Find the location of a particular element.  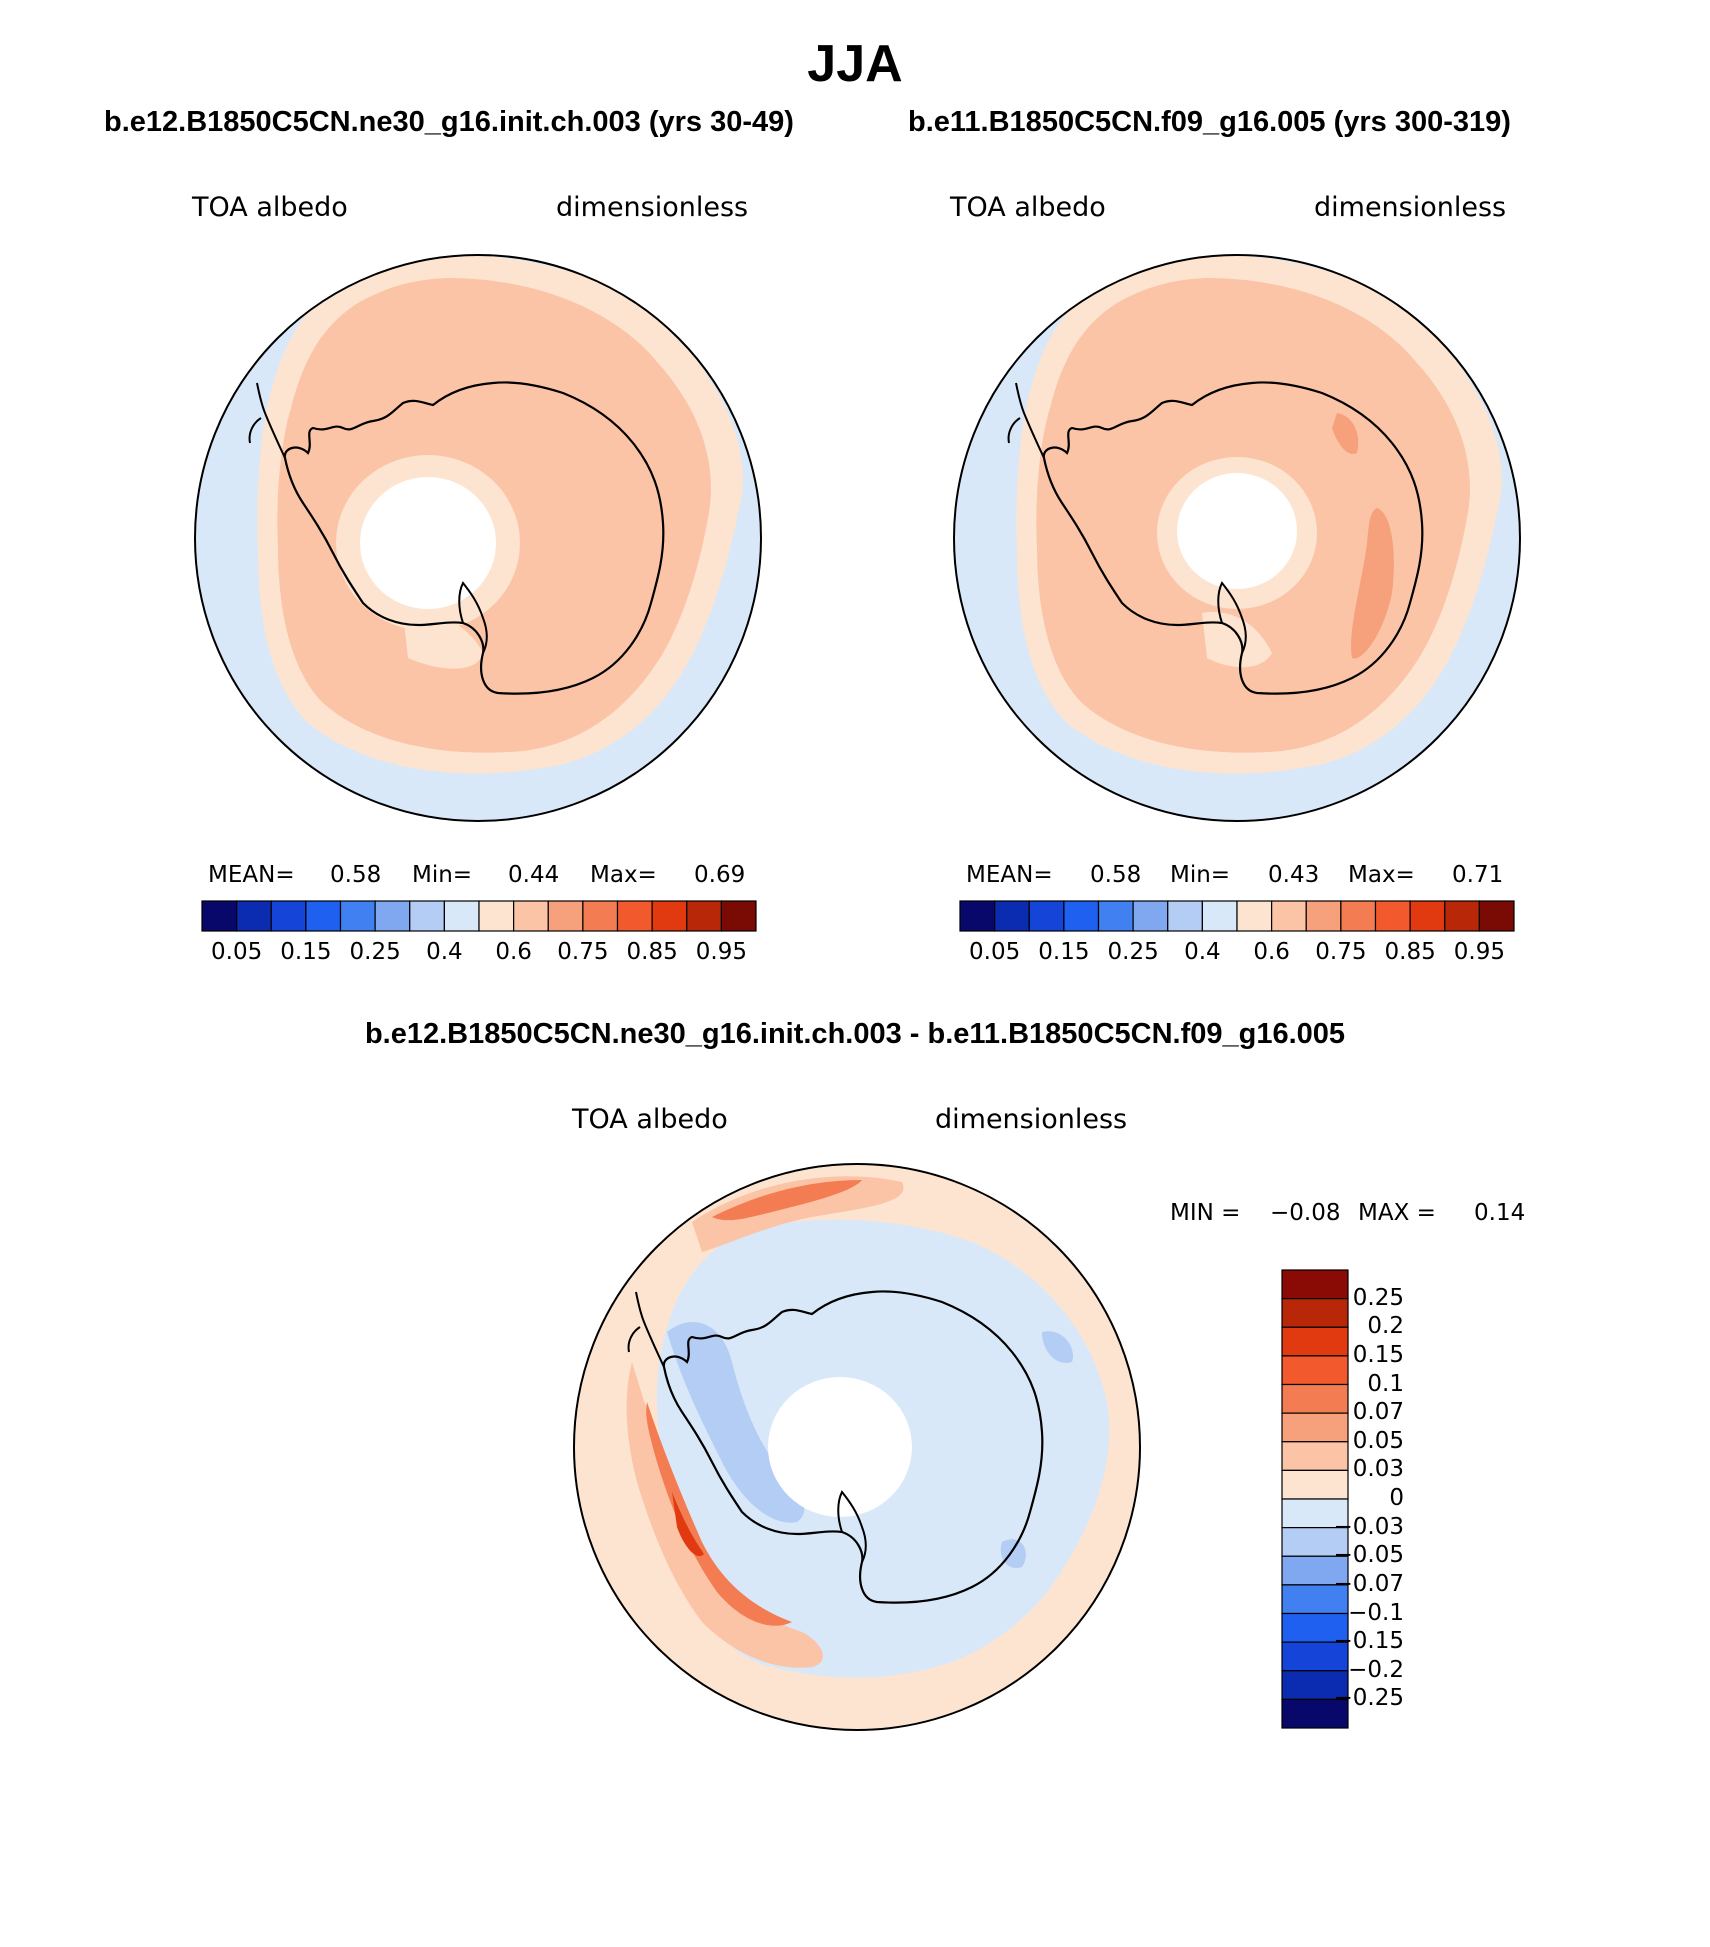

colorbar-tick-label: 0.07 is located at coordinates (1378, 1412).